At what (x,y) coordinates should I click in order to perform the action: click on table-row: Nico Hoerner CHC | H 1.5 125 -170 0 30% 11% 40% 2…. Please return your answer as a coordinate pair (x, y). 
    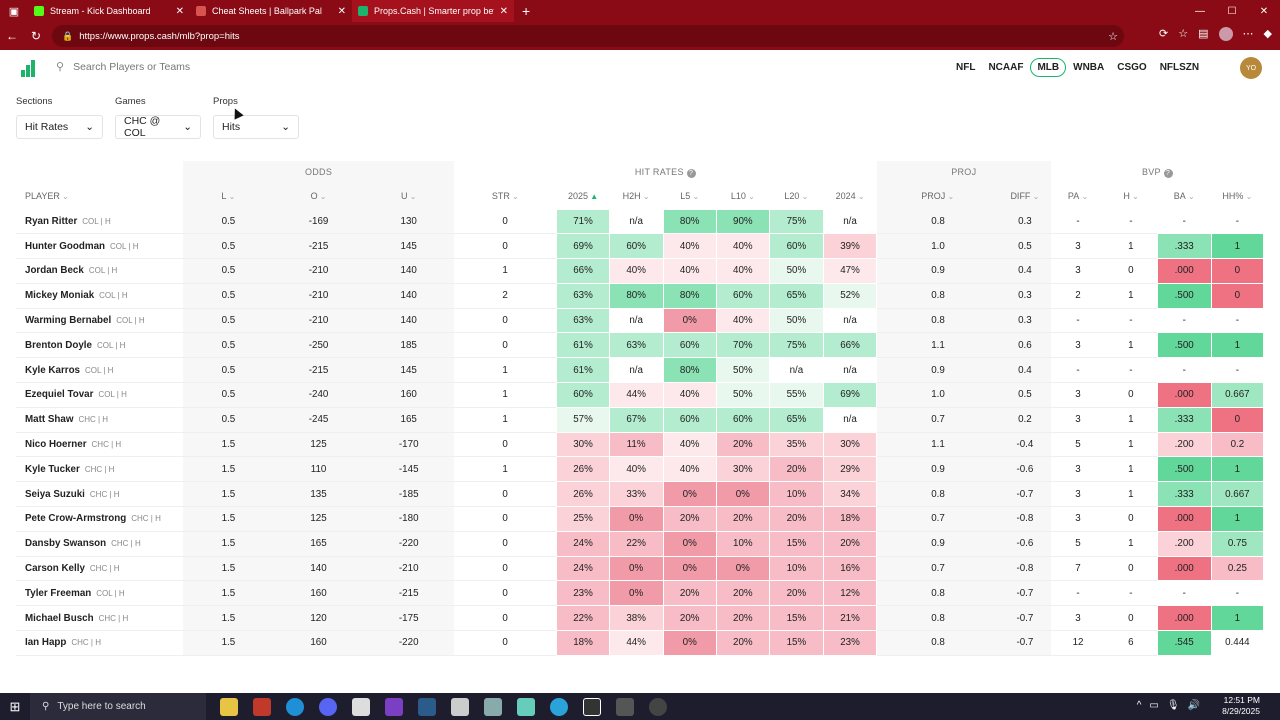
    Looking at the image, I should click on (640, 444).